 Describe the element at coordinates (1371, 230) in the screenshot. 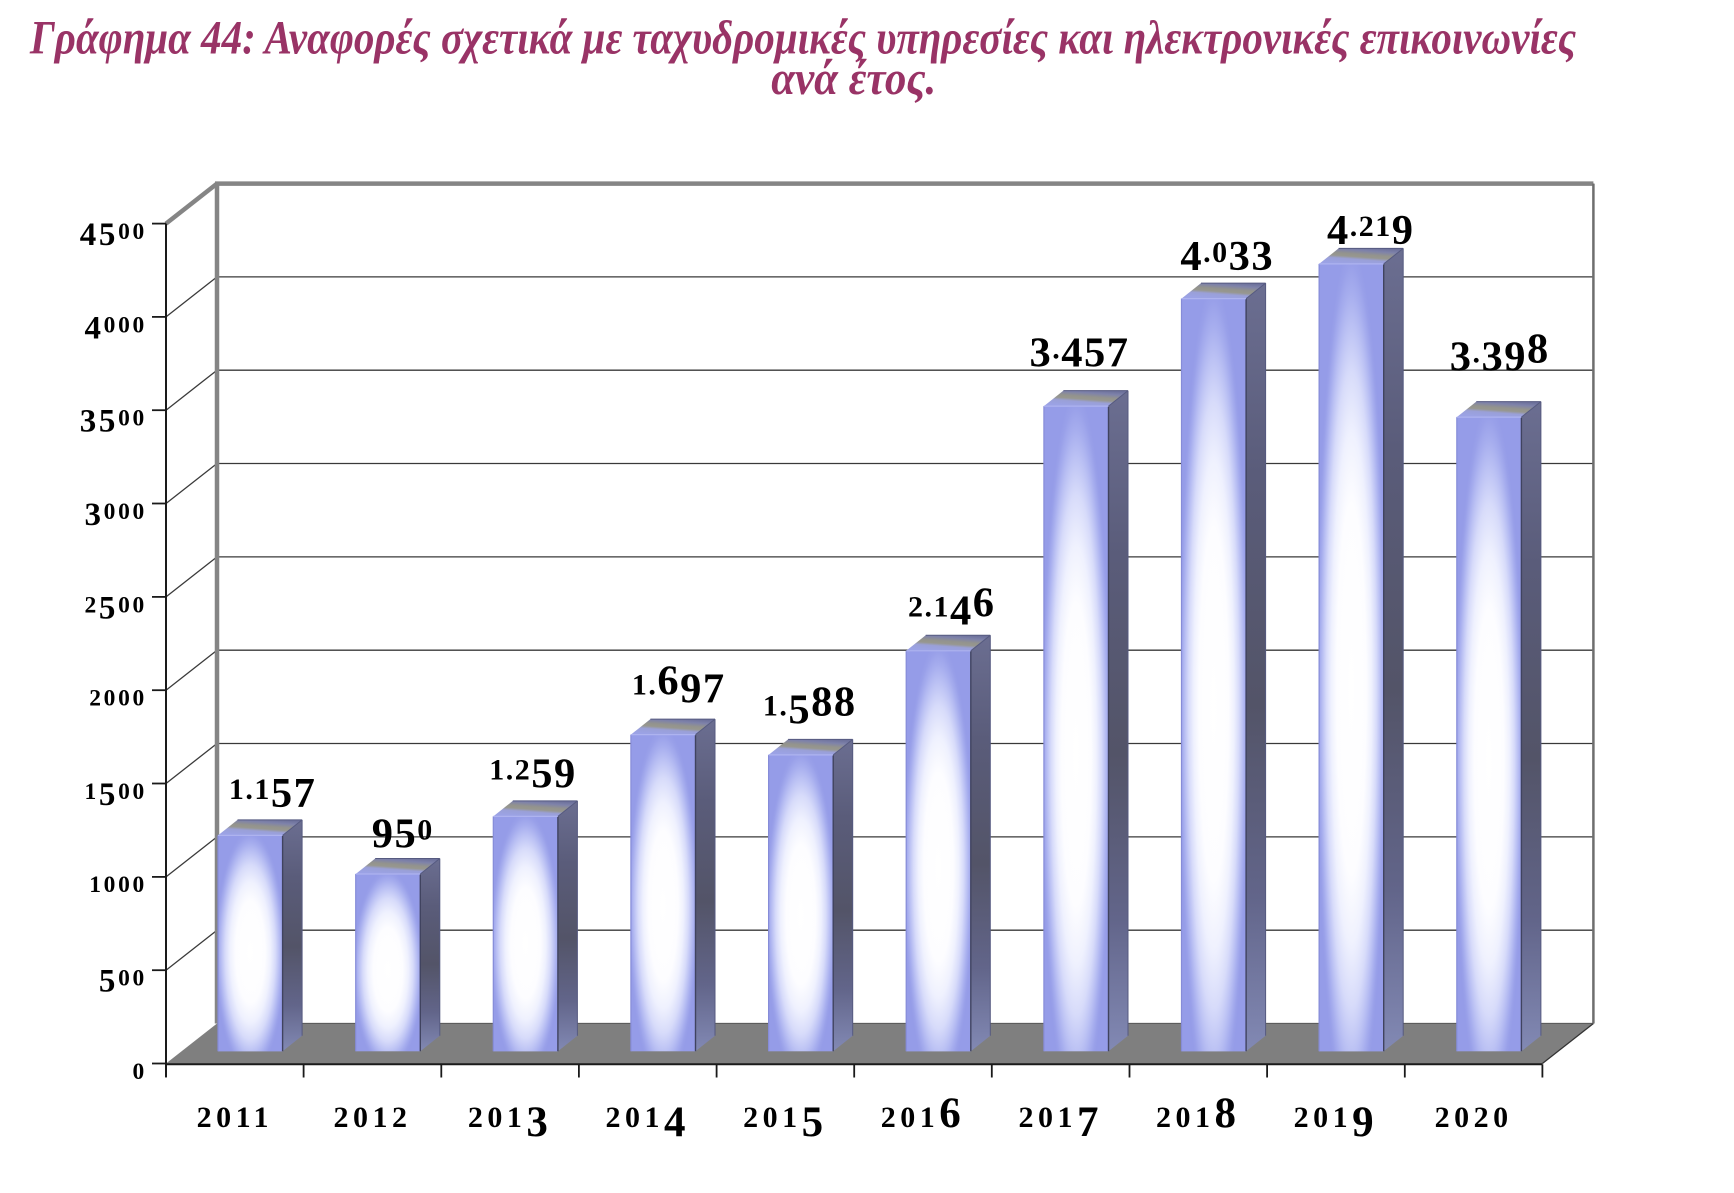

I see `svg-text: 4.219` at that location.